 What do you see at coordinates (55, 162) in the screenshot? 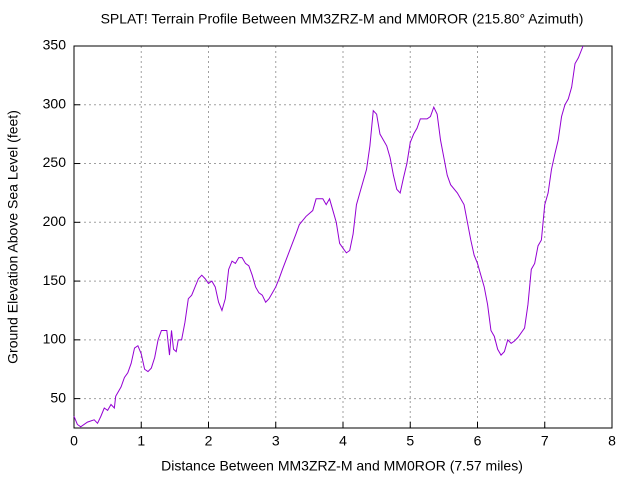
I see `y-tick-label: 250` at bounding box center [55, 162].